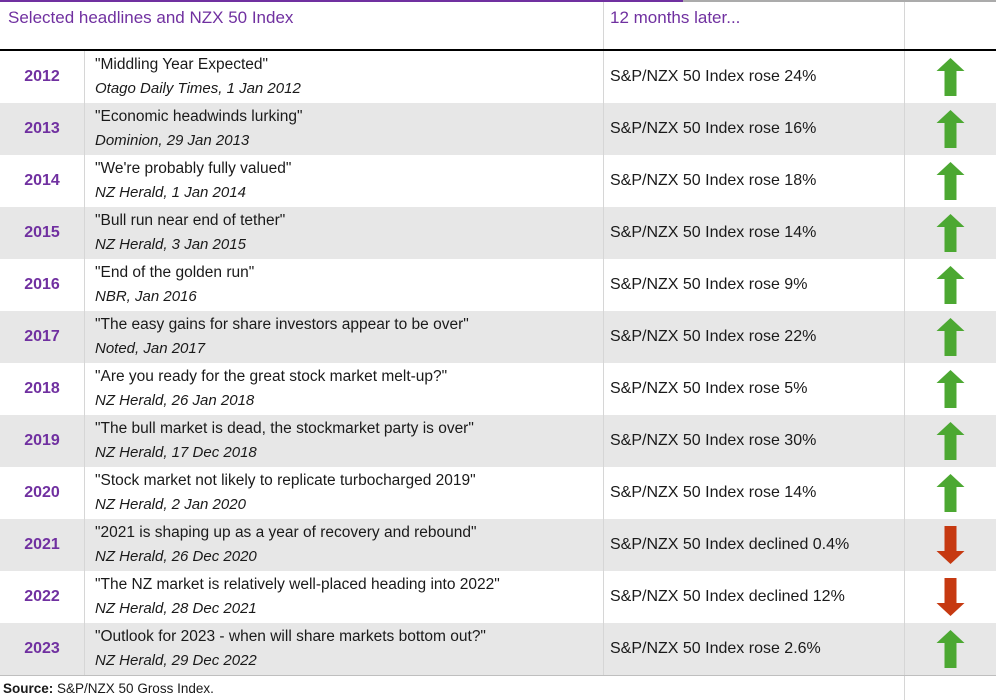 The height and width of the screenshot is (700, 996). Describe the element at coordinates (42, 441) in the screenshot. I see `year-cell: 2019` at that location.